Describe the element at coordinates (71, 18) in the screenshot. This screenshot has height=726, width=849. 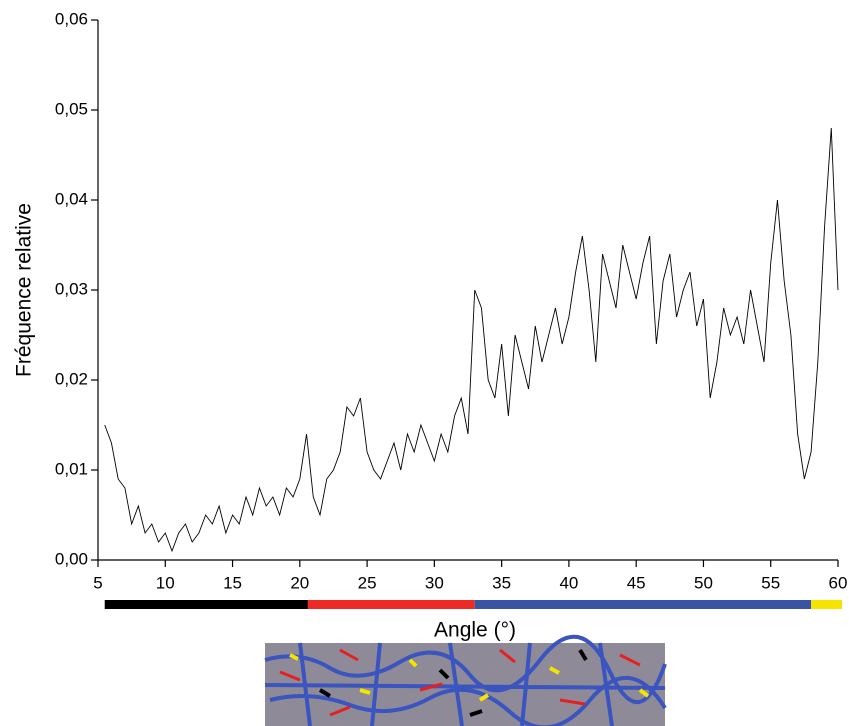
I see `y-tick-label: 0,06` at that location.